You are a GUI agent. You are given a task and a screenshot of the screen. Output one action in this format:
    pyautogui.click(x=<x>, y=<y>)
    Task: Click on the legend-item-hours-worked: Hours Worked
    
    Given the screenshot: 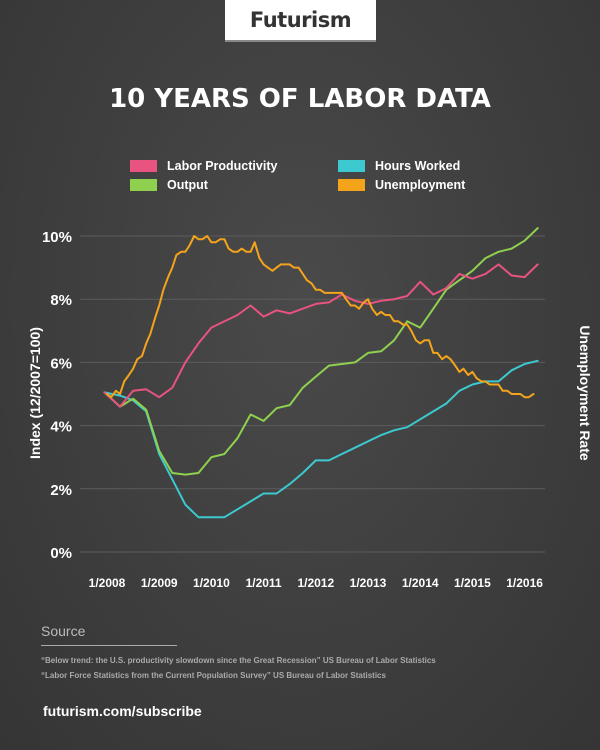 What is the action you would take?
    pyautogui.click(x=399, y=166)
    